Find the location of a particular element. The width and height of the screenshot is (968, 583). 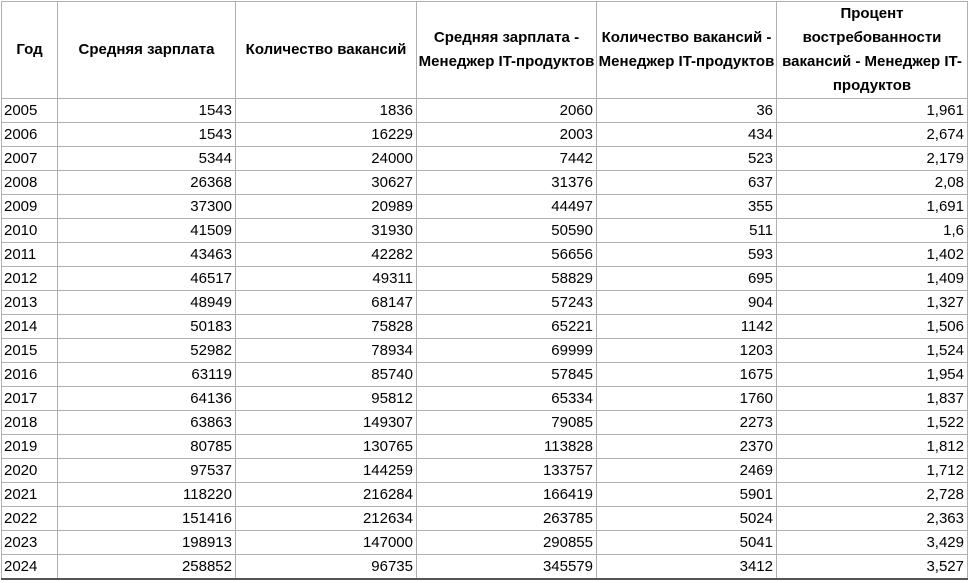

cell-vacancy-count-it-pm: 1675 is located at coordinates (686, 374).